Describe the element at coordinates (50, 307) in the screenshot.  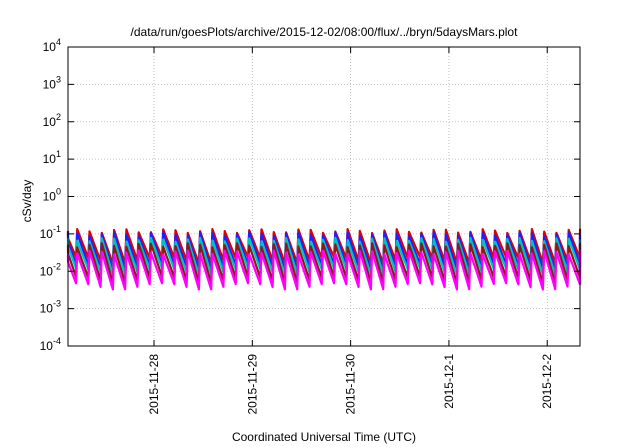
I see `y-tick-label: 10⁻³` at that location.